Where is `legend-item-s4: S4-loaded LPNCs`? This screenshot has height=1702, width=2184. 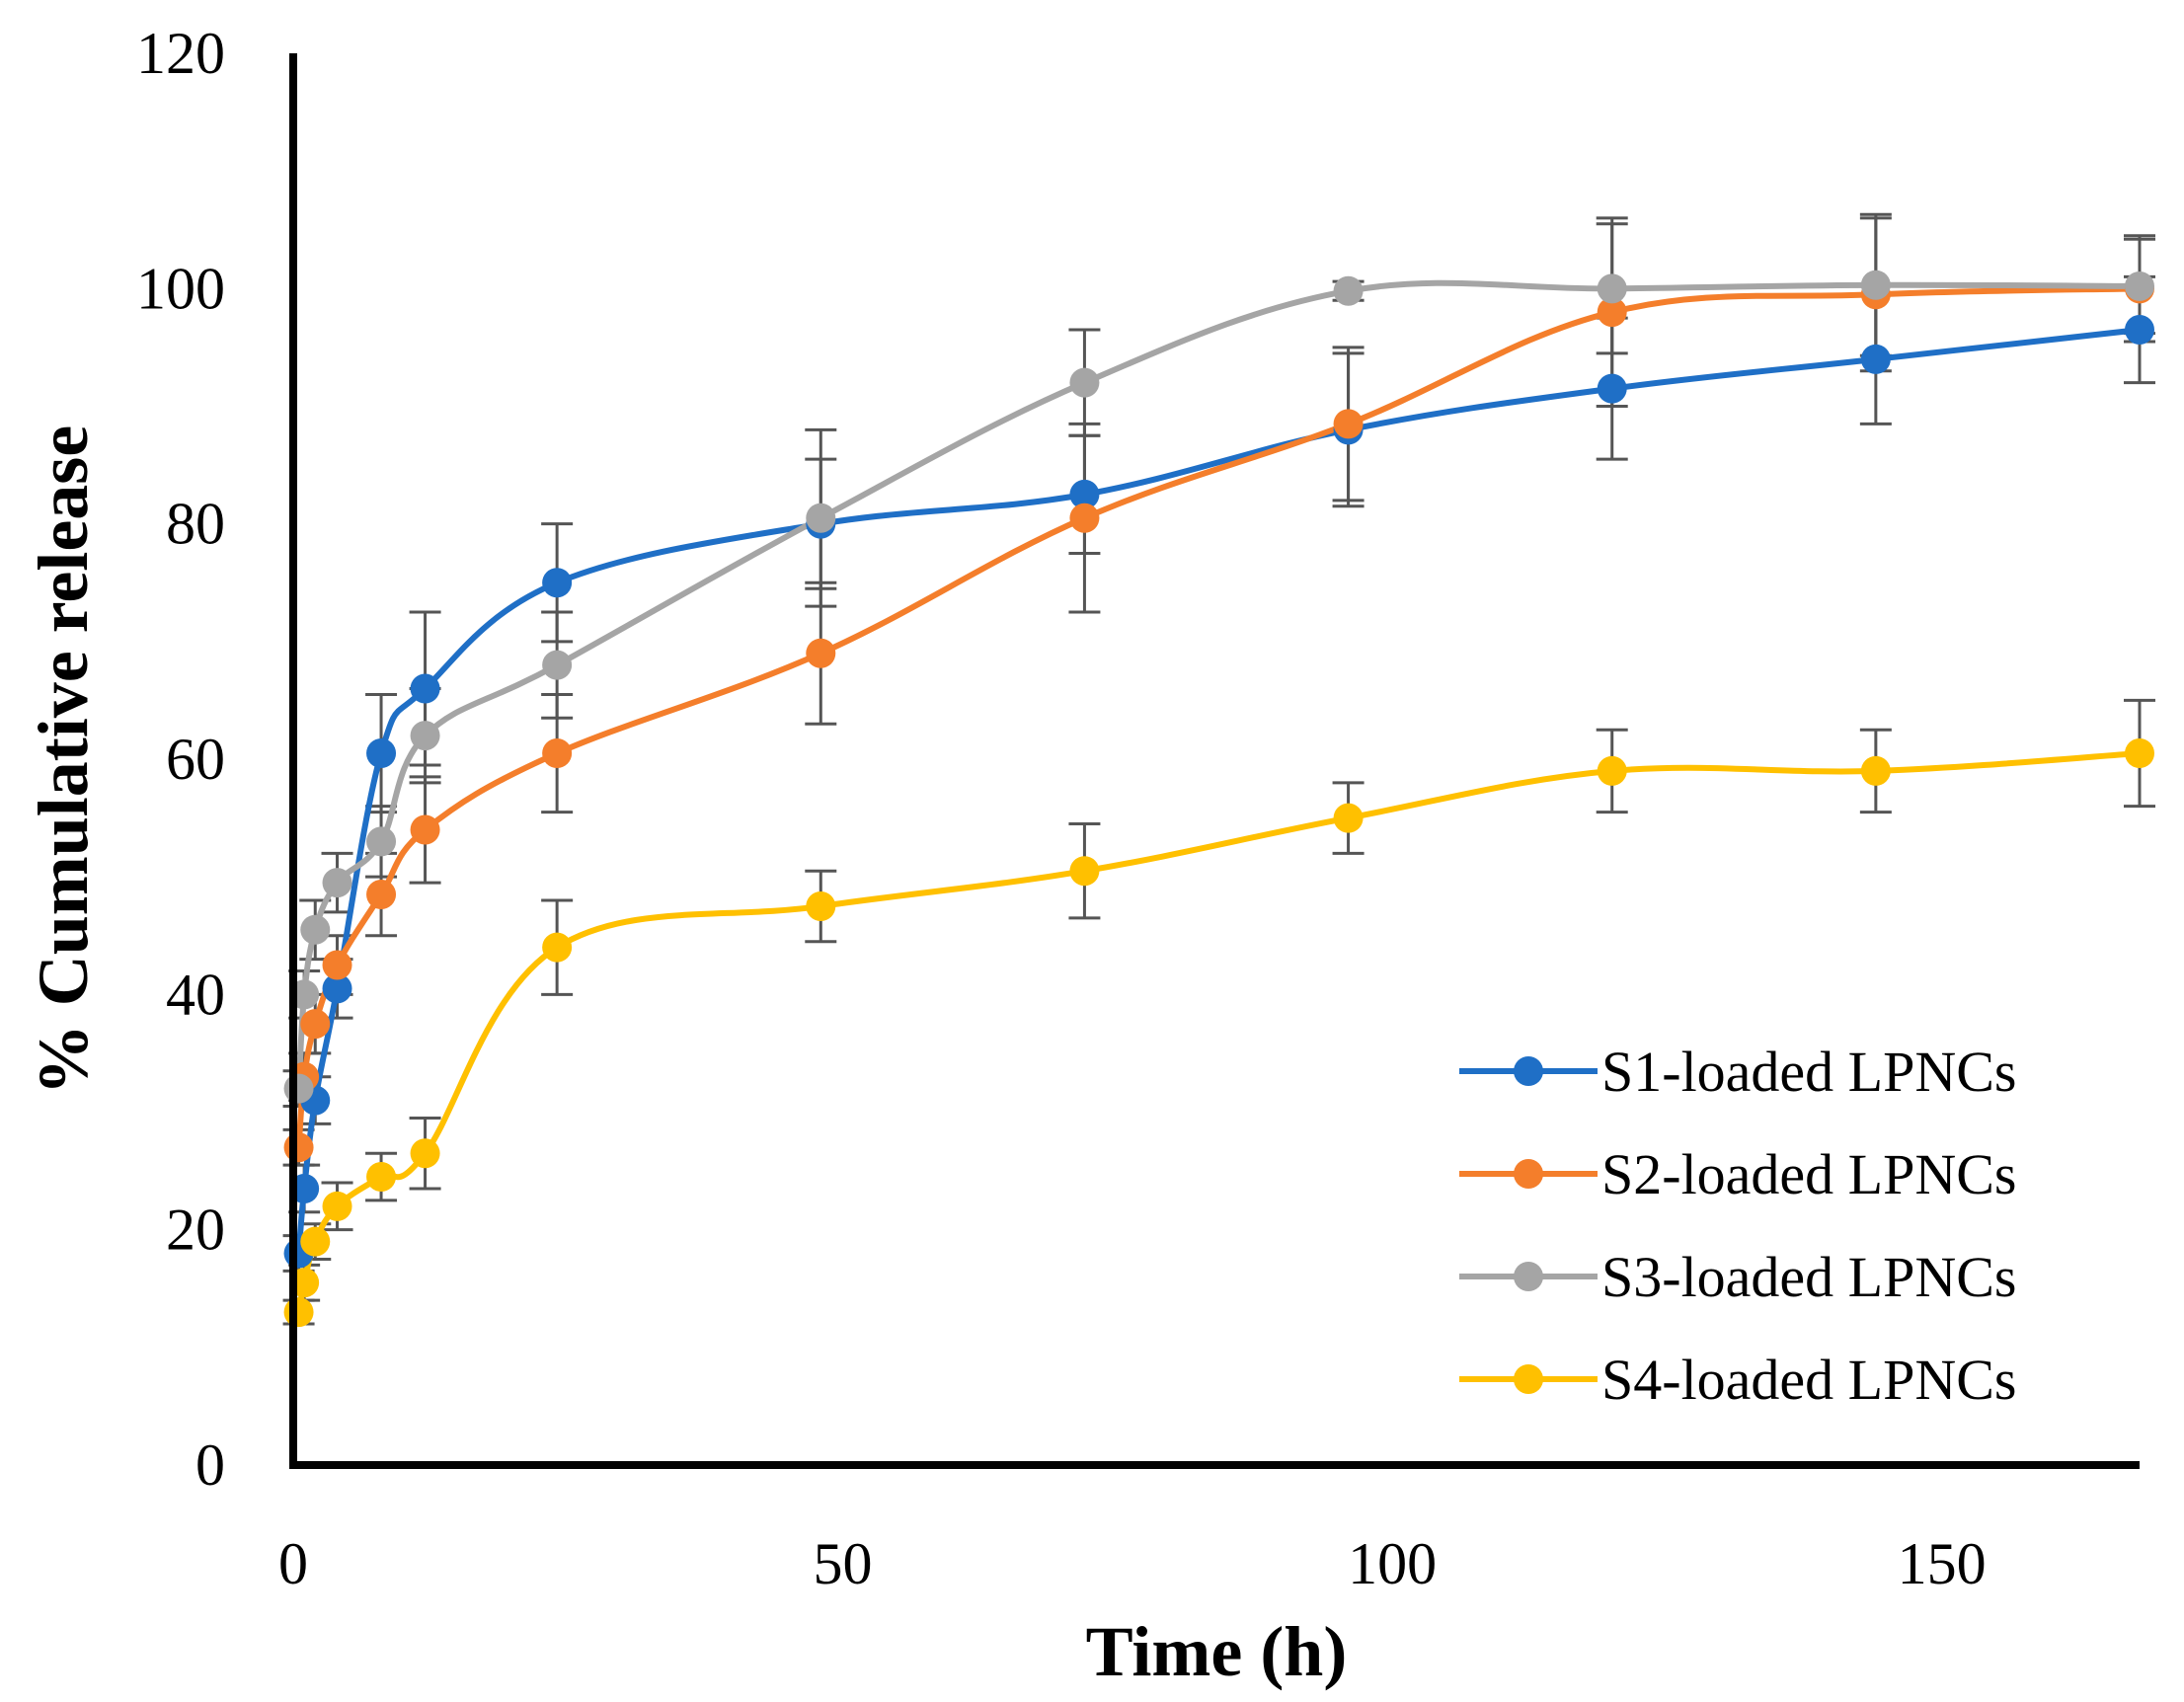
legend-item-s4: S4-loaded LPNCs is located at coordinates (1738, 1380).